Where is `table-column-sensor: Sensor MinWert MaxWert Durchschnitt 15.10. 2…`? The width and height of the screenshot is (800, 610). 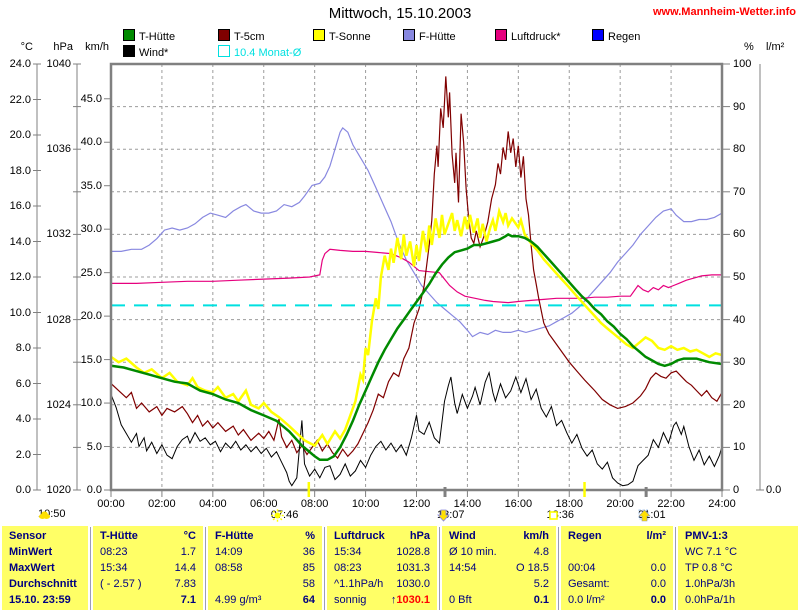 table-column-sensor: Sensor MinWert MaxWert Durchschnitt 15.10. 2… is located at coordinates (45, 568).